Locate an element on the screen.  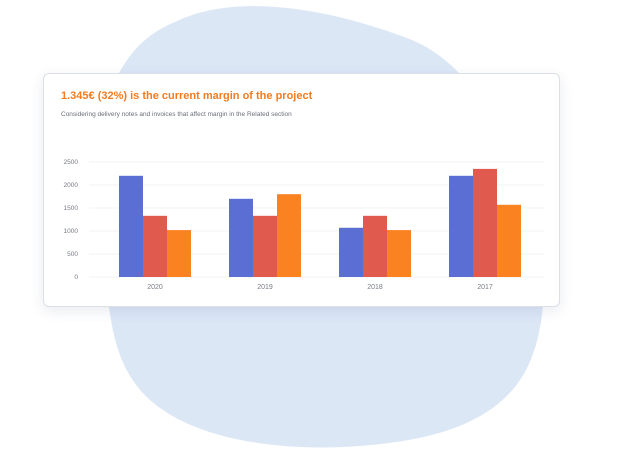
y-tick-label: 1500 is located at coordinates (71, 208).